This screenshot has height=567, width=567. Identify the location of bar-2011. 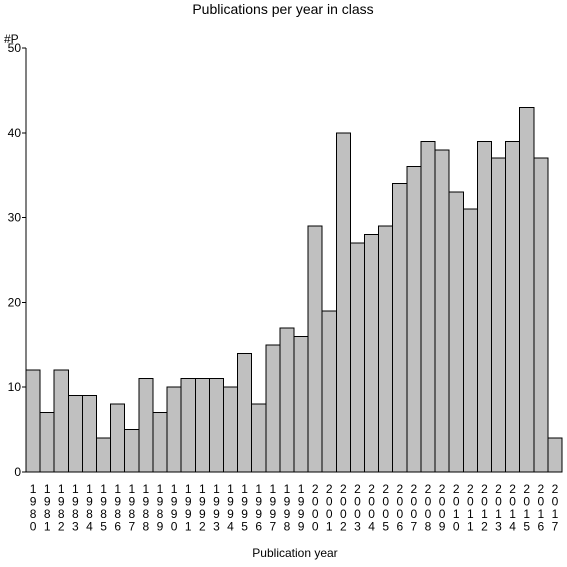
(470, 340).